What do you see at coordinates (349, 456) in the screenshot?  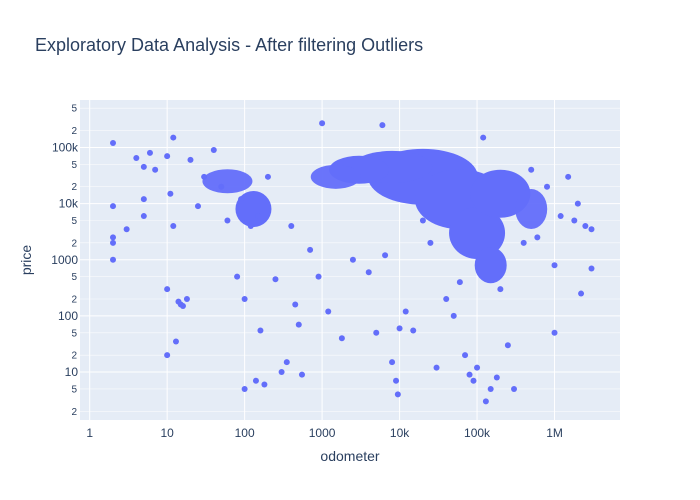 I see `x-axis-title: odometer` at bounding box center [349, 456].